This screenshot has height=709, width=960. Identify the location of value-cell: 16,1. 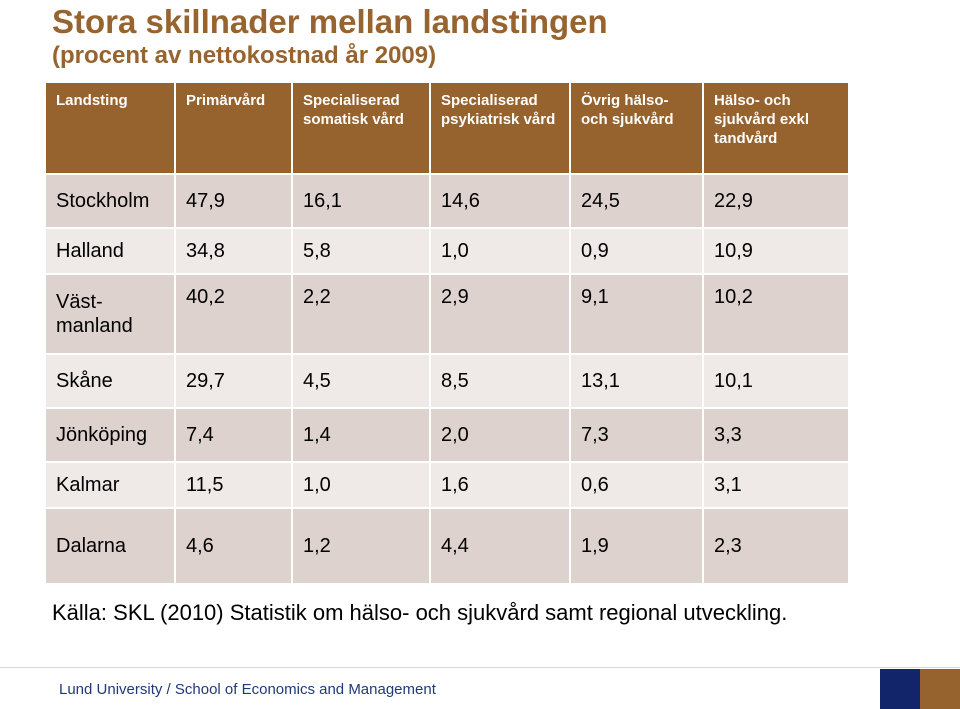
(362, 202).